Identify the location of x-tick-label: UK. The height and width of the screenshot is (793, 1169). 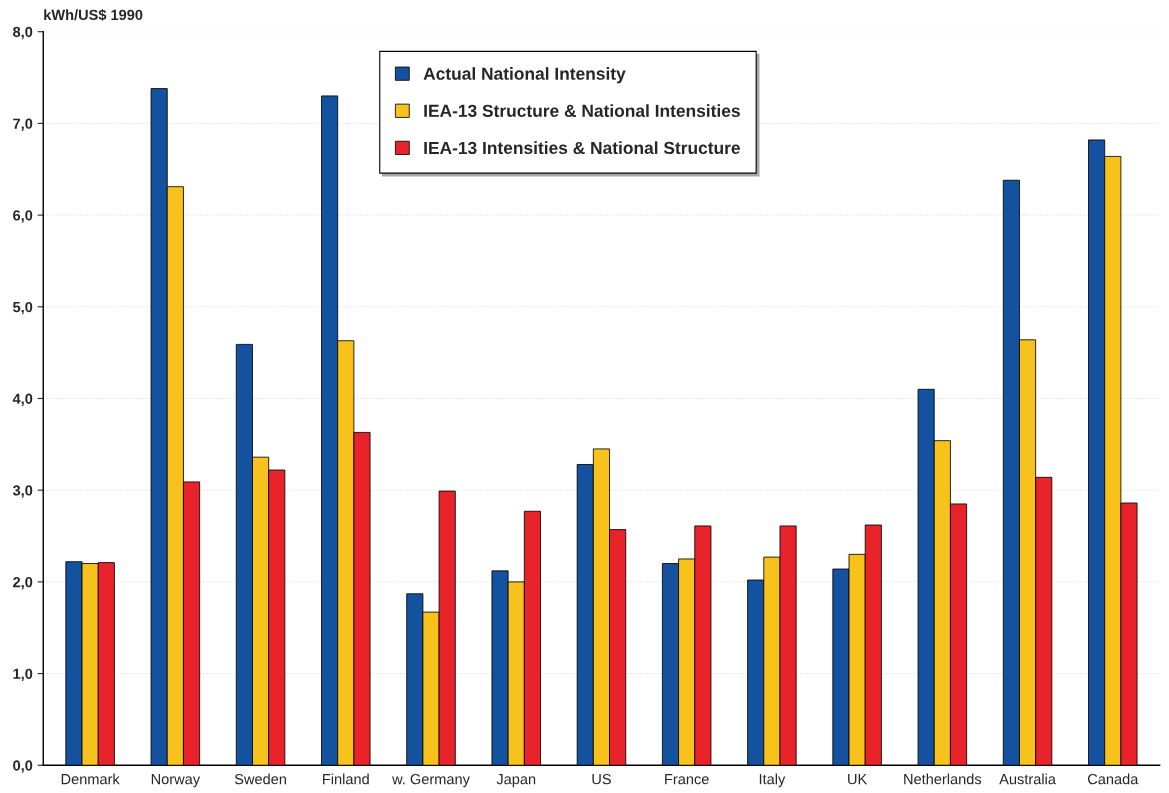
(858, 779).